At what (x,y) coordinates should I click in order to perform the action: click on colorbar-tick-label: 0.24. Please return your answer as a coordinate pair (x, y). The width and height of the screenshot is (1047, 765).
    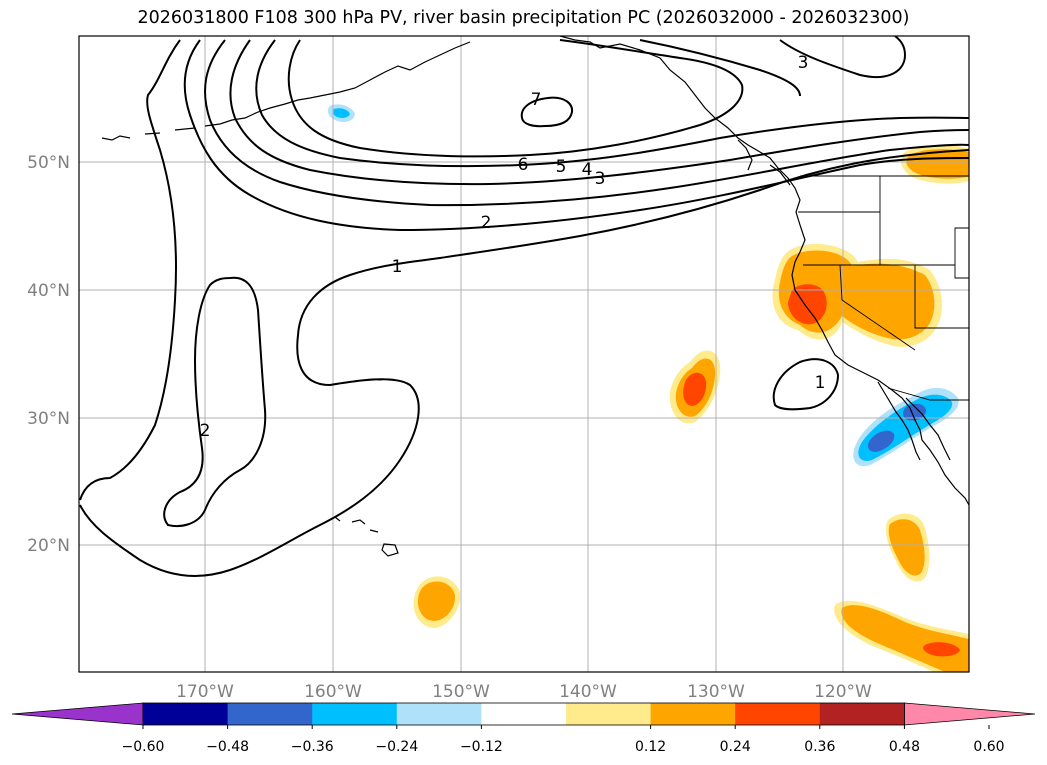
    Looking at the image, I should click on (735, 747).